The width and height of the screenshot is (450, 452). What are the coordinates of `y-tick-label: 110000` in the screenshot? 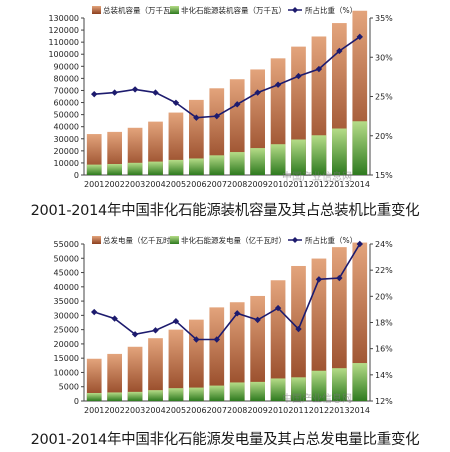 It's located at (63, 42).